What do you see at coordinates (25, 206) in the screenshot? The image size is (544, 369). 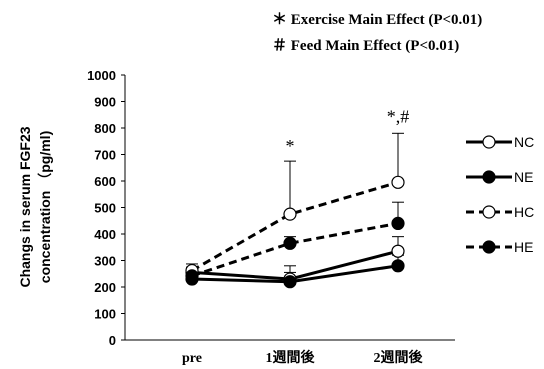 I see `y-axis-title-line-1: Changs in serum FGF23` at bounding box center [25, 206].